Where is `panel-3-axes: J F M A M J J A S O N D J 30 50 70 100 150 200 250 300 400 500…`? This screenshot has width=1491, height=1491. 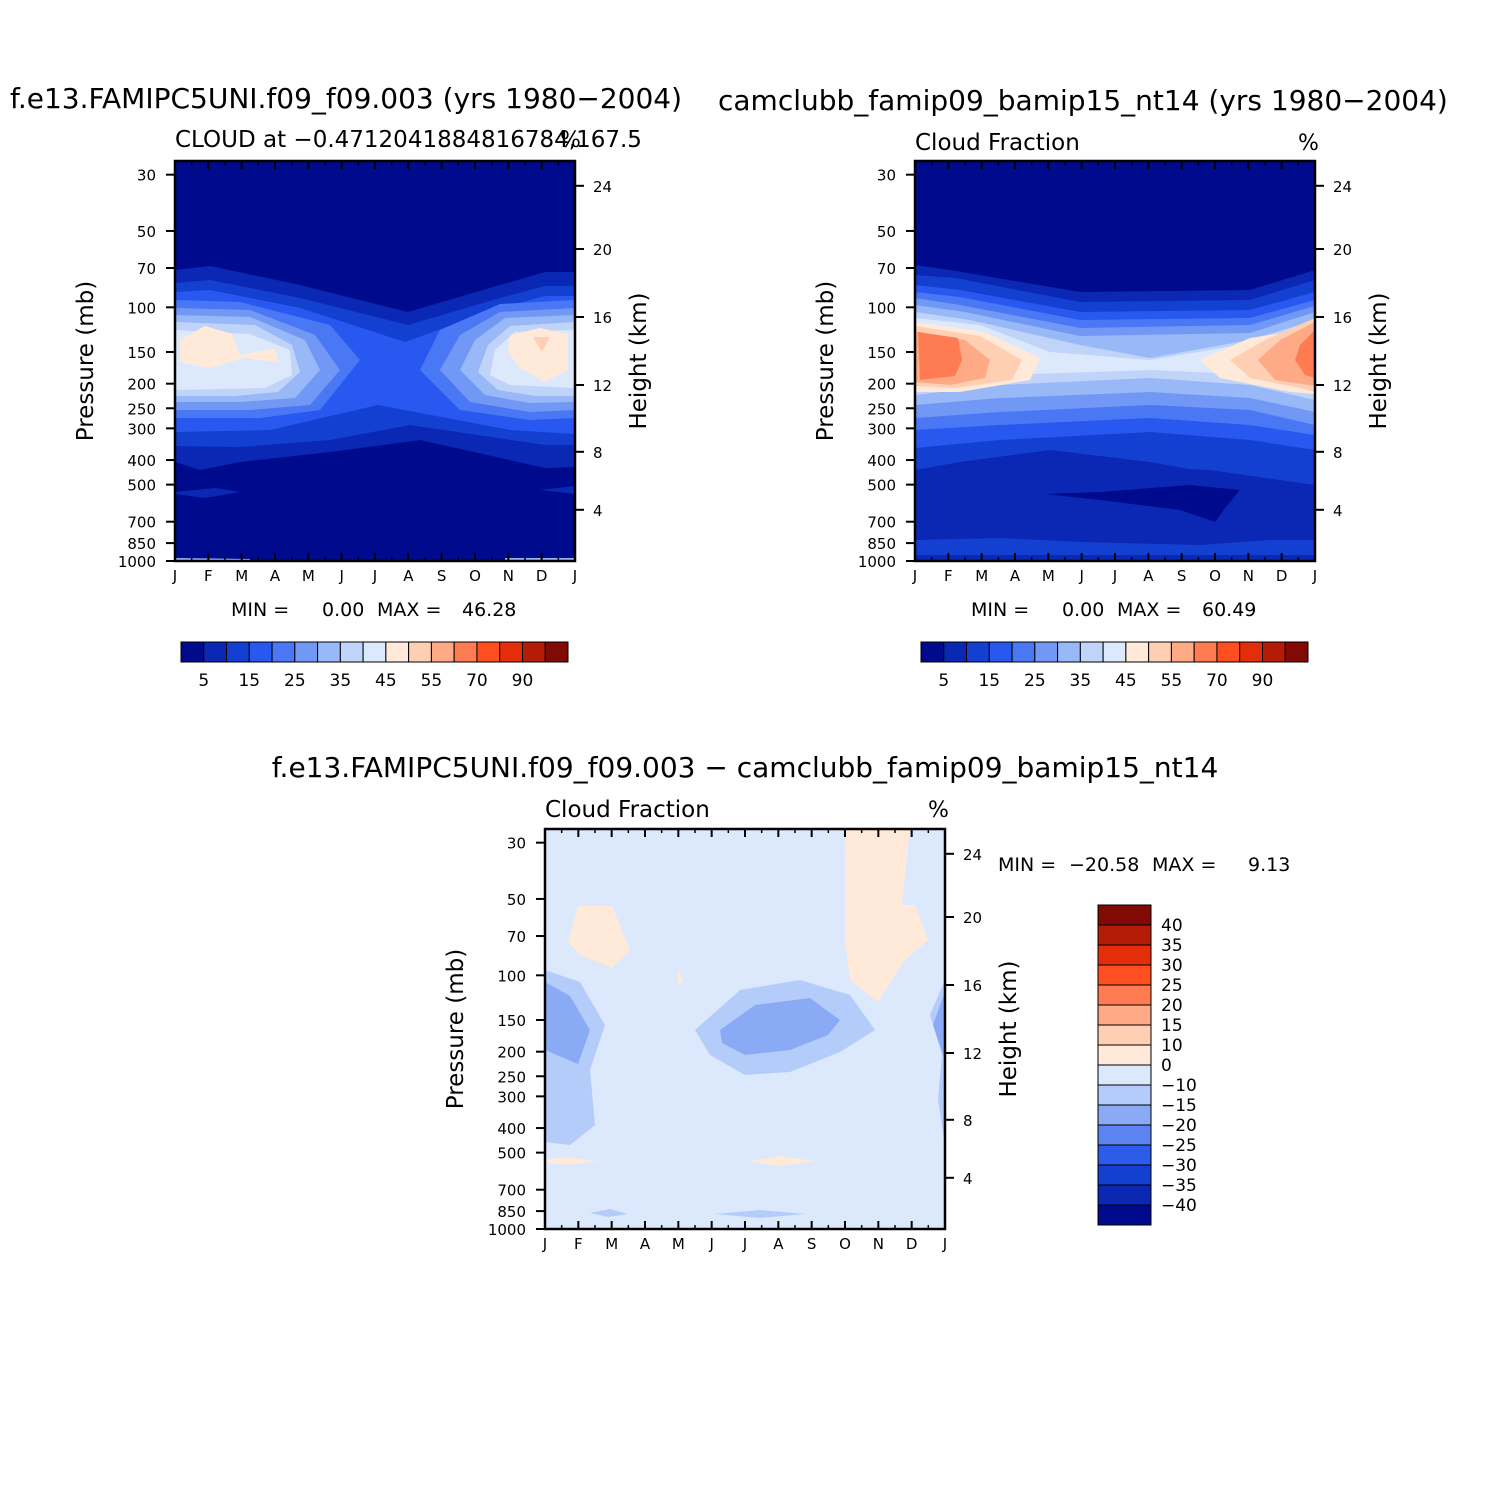
panel-3-axes: J F M A M J J A S O N D J 30 50 70 100 150 200 250 300 400 500… is located at coordinates (735, 1041).